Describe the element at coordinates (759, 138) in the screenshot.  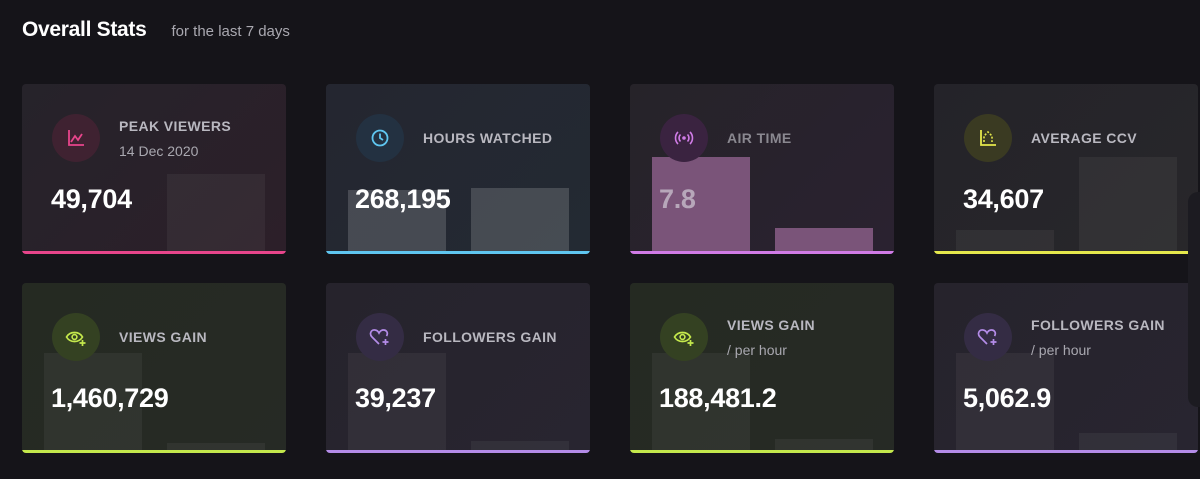
I see `stat-label: AIR TIME` at that location.